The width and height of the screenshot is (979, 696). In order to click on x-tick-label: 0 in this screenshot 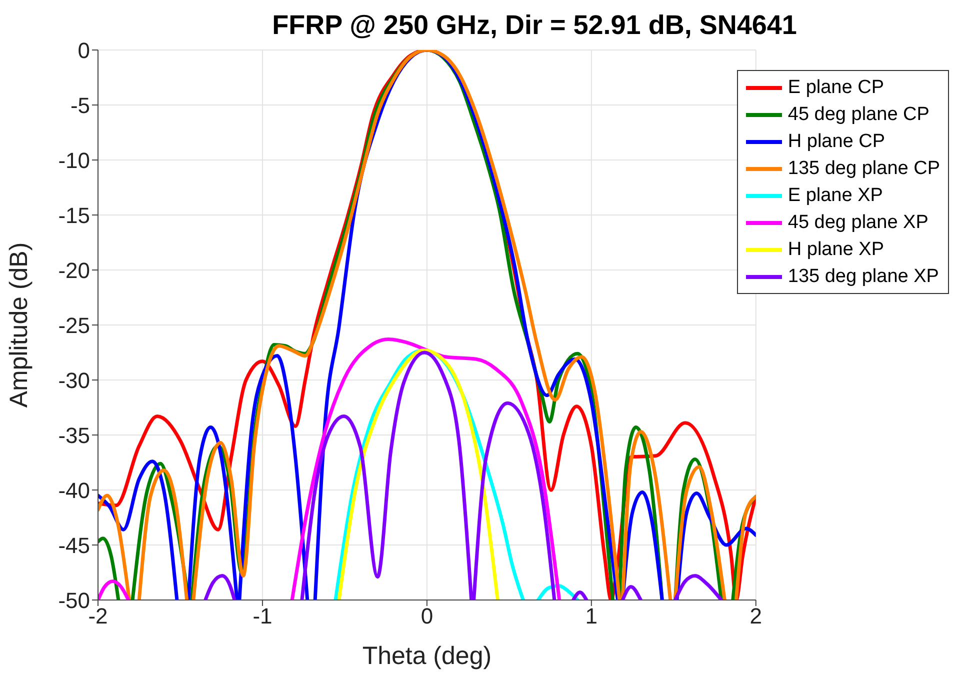, I will do `click(427, 616)`.